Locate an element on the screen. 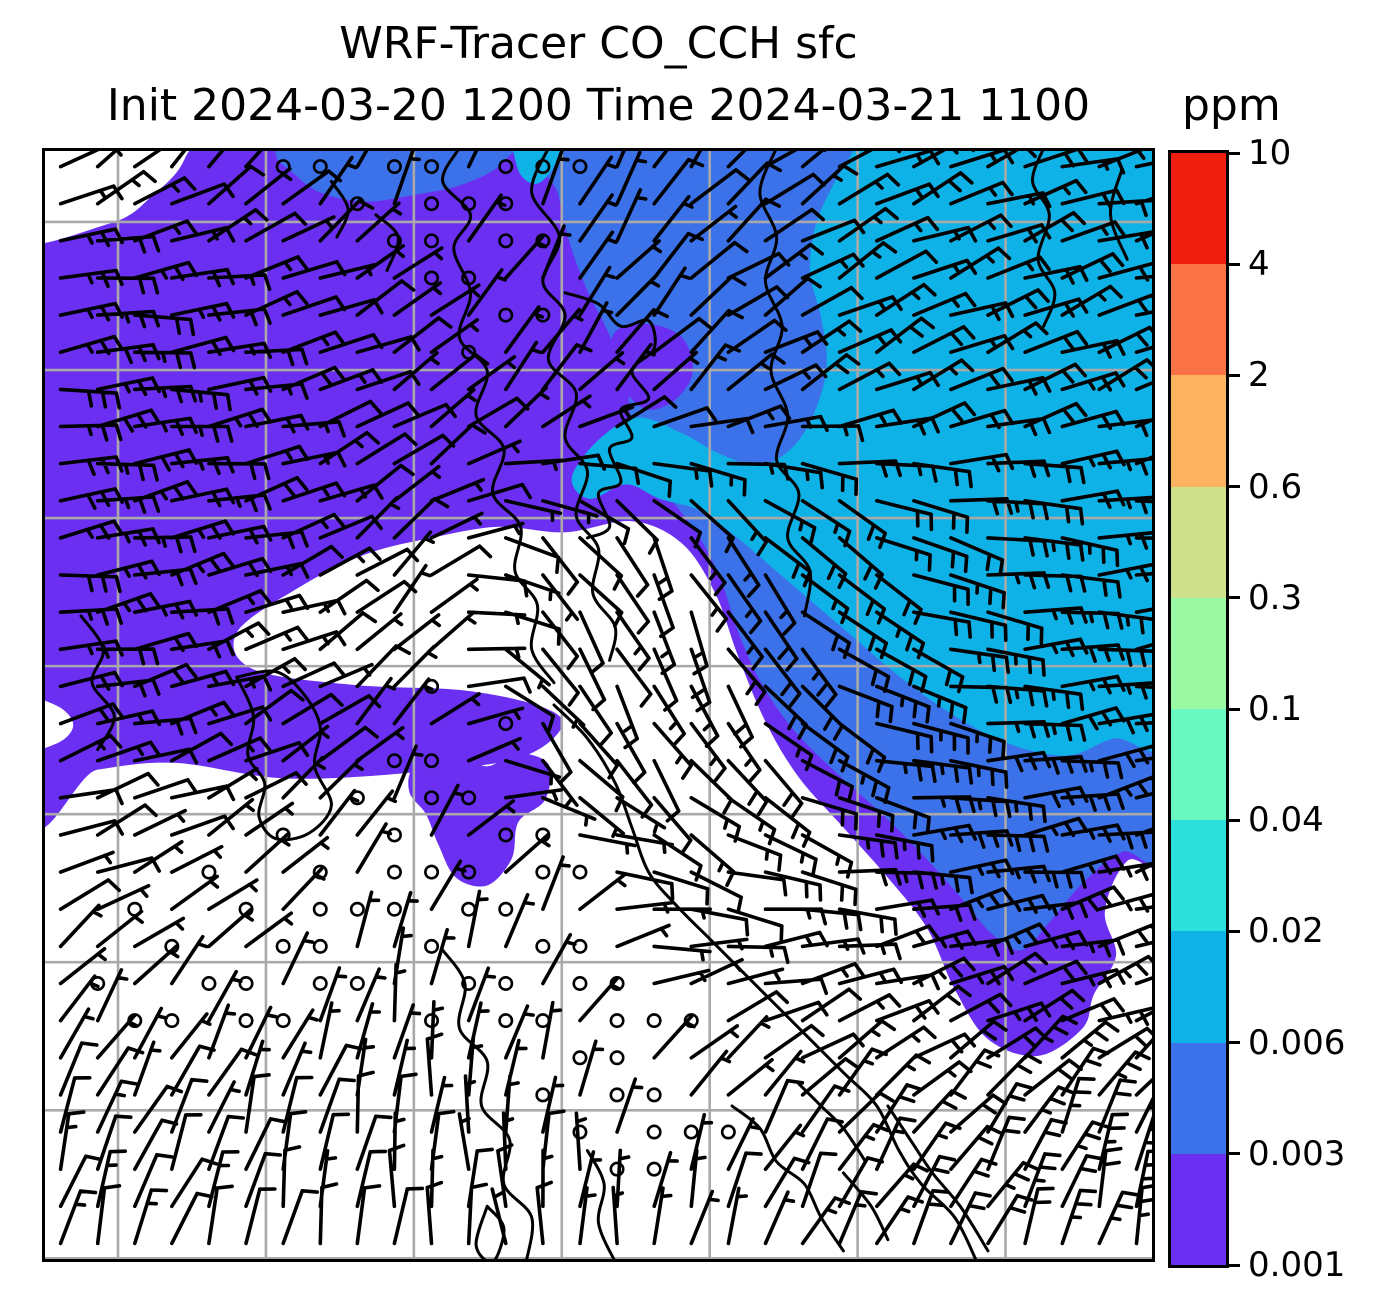 The height and width of the screenshot is (1313, 1400). colorbar-tick-label: 0.3 is located at coordinates (1275, 597).